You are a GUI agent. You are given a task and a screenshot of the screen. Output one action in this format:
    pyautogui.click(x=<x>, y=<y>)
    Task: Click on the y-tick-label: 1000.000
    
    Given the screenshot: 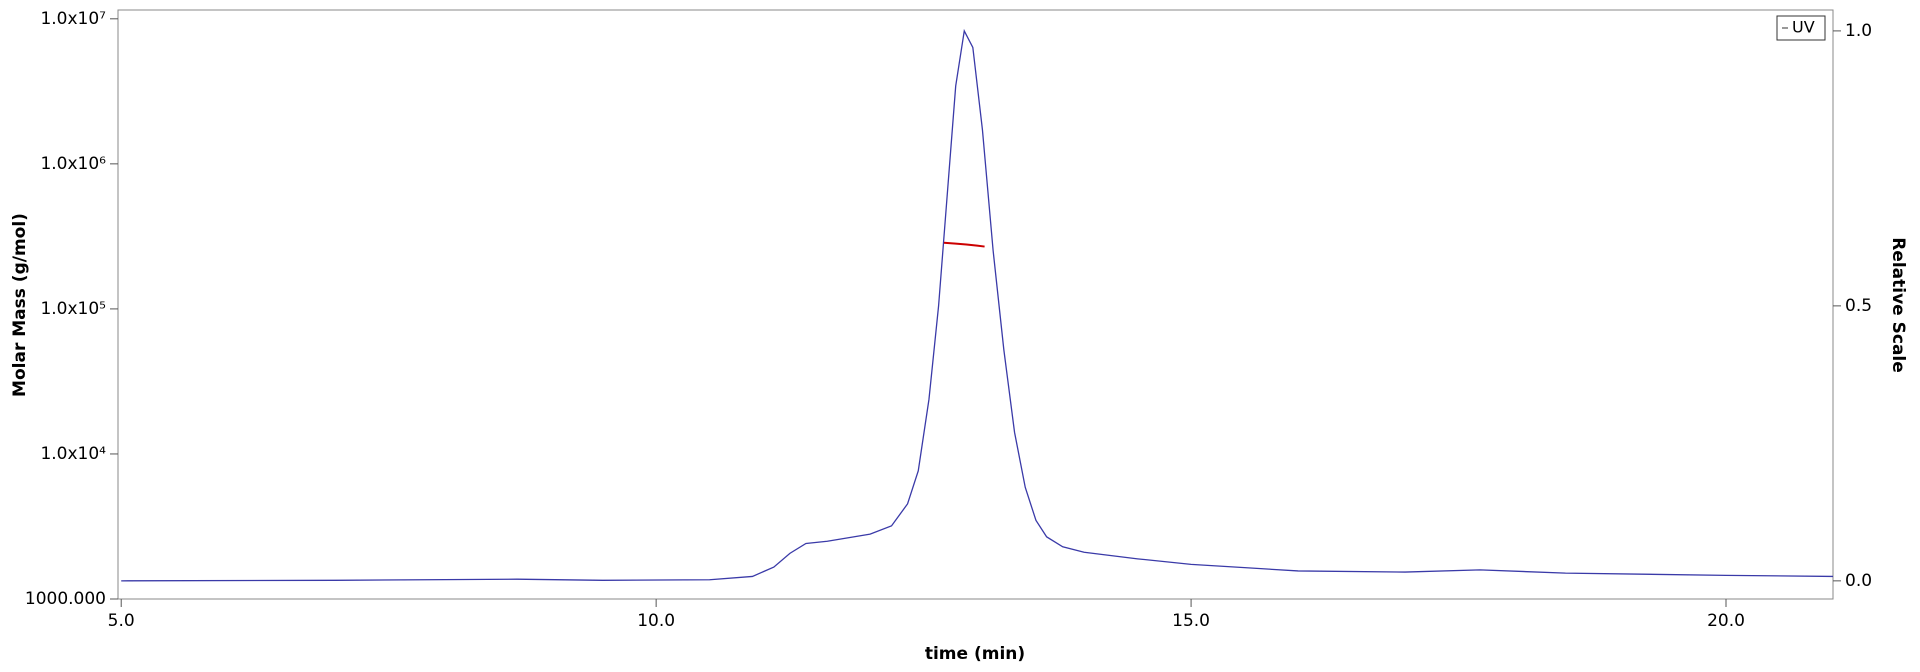 What is the action you would take?
    pyautogui.click(x=65, y=599)
    